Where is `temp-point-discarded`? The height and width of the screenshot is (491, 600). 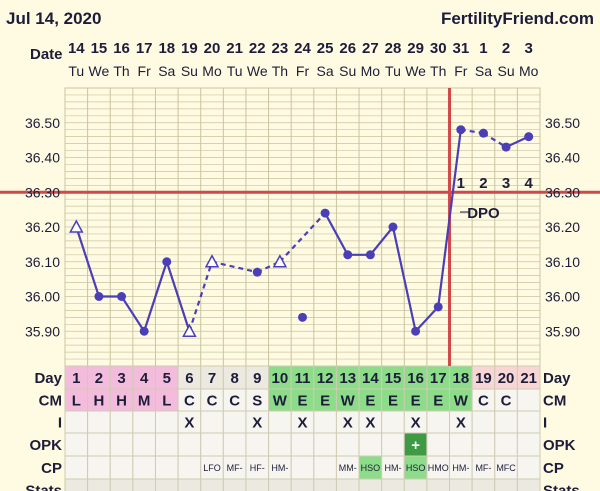
temp-point-discarded is located at coordinates (302, 317).